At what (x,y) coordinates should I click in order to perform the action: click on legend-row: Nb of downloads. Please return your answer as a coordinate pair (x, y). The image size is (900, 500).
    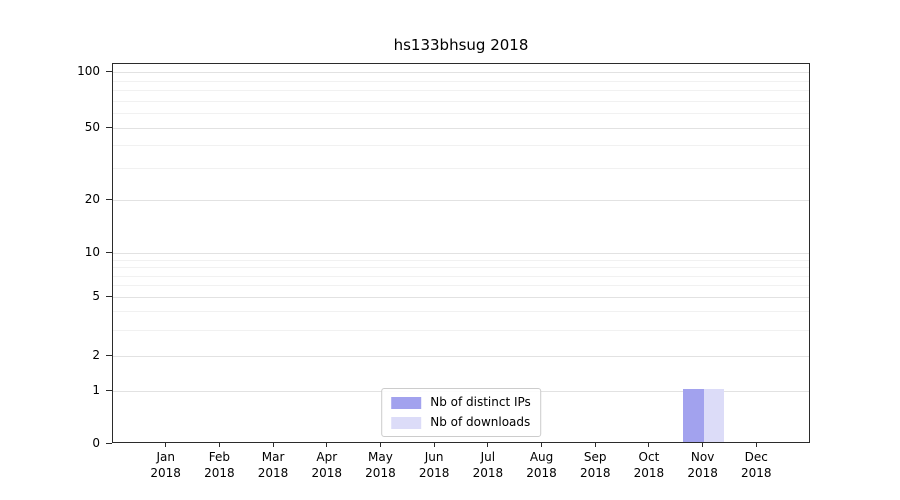
    Looking at the image, I should click on (461, 422).